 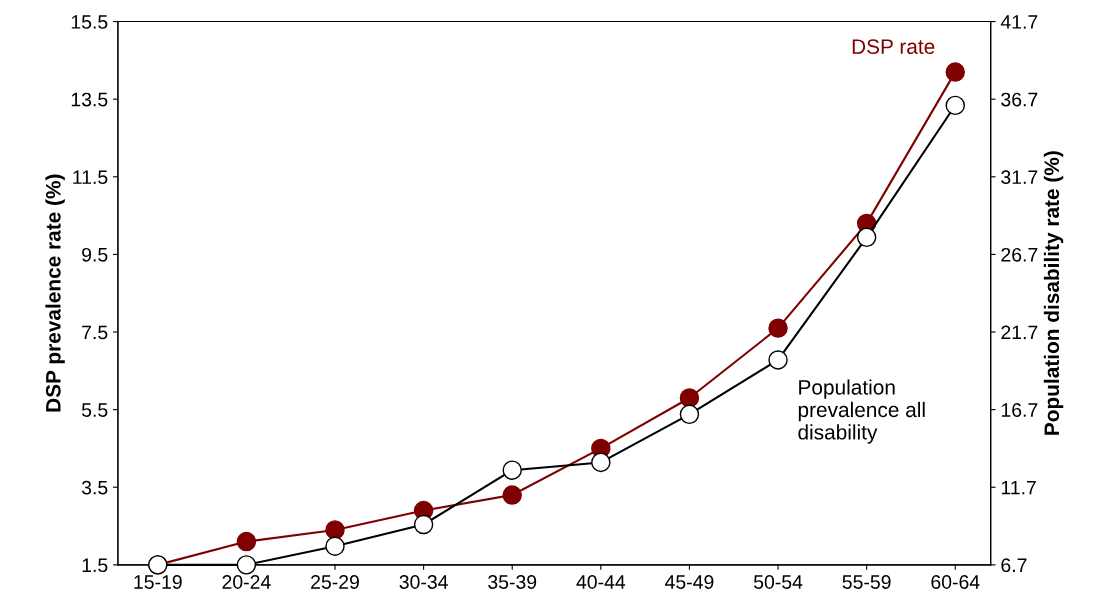 What do you see at coordinates (1019, 177) in the screenshot?
I see `y2-tick-label: 31.7` at bounding box center [1019, 177].